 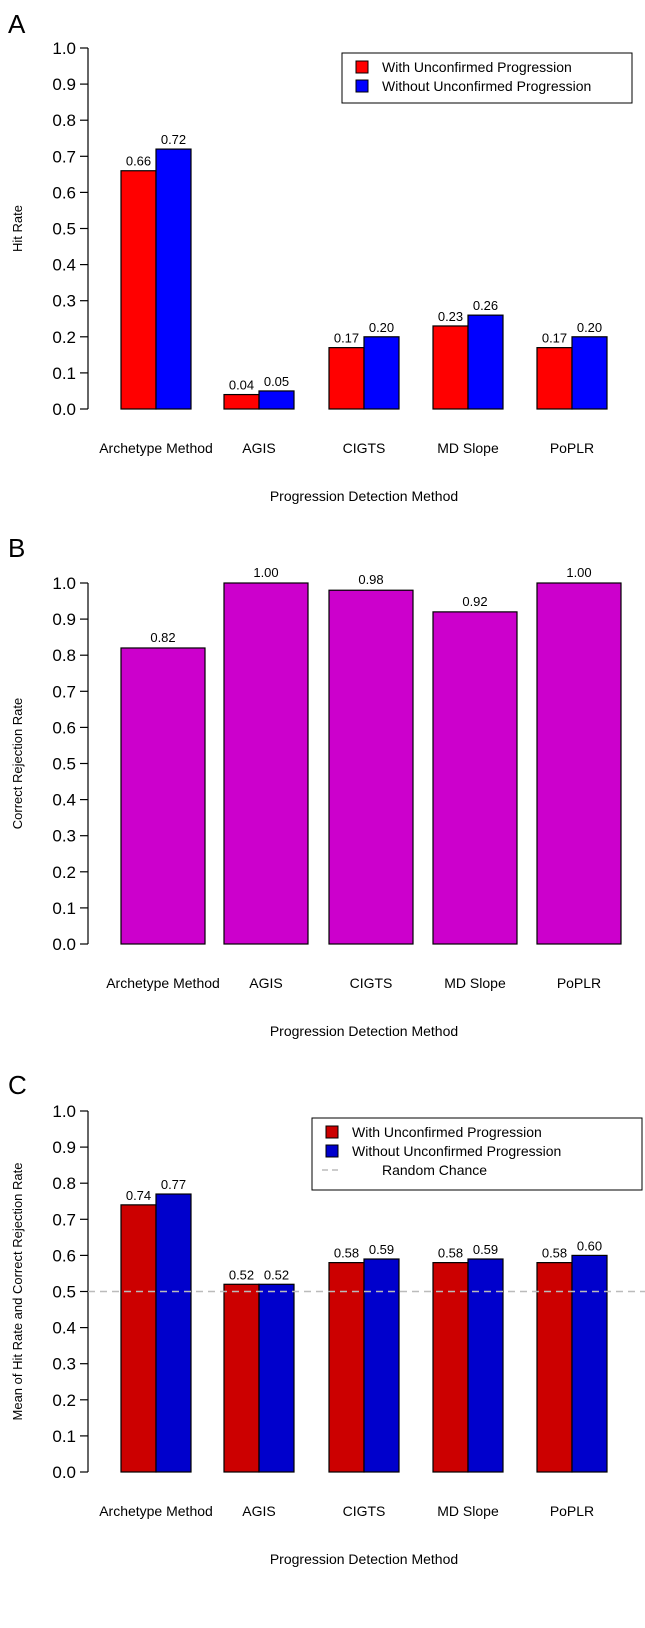 What do you see at coordinates (450, 316) in the screenshot?
I see `bar-value-label: 0.23` at bounding box center [450, 316].